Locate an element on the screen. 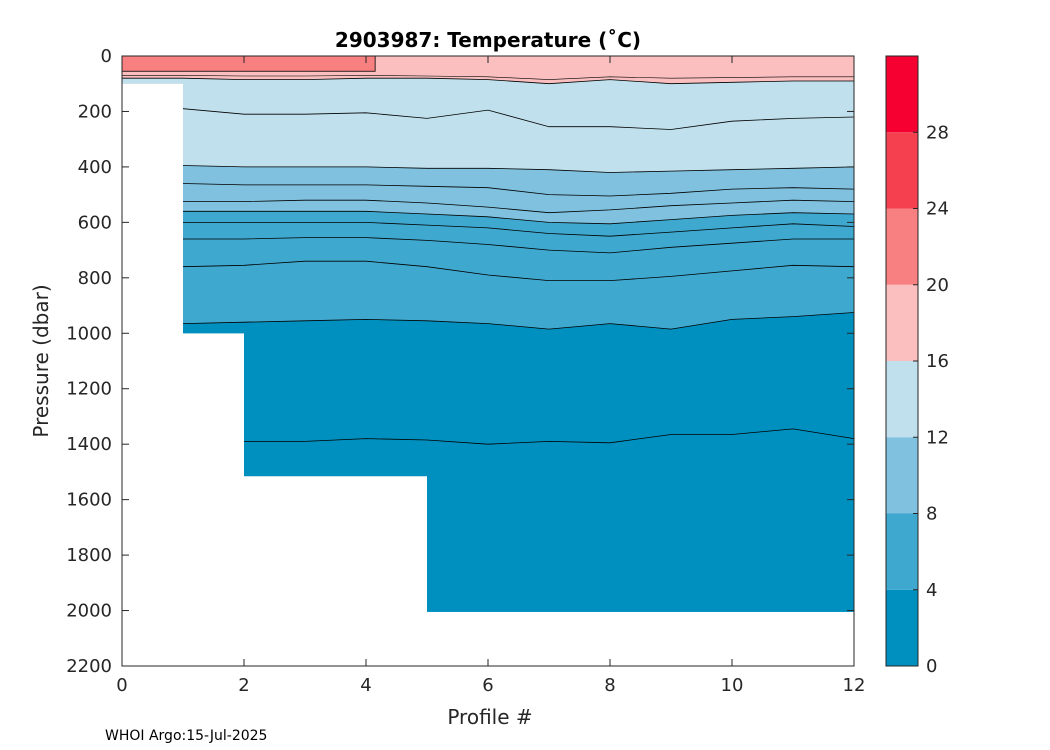 Image resolution: width=1050 pixels, height=750 pixels. colorbar-tick-label: 16 is located at coordinates (937, 361).